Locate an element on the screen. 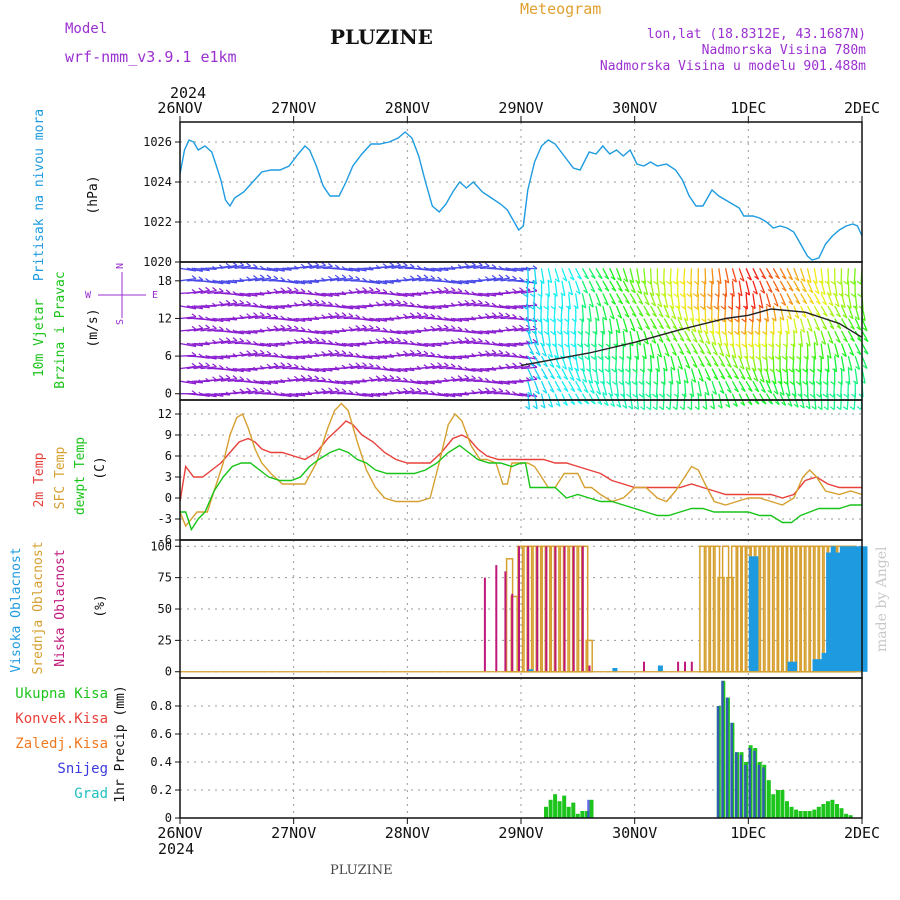 This screenshot has width=900, height=900. bottom-date-label: 2DEC is located at coordinates (862, 833).